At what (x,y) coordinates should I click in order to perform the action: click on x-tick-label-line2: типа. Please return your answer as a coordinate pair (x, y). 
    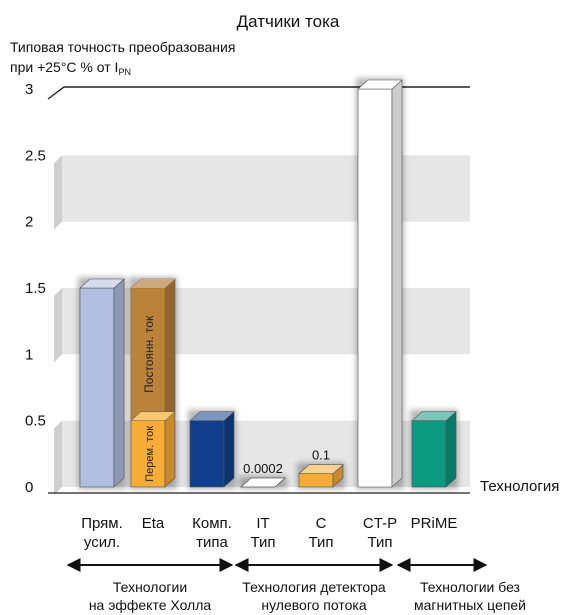
    Looking at the image, I should click on (212, 542).